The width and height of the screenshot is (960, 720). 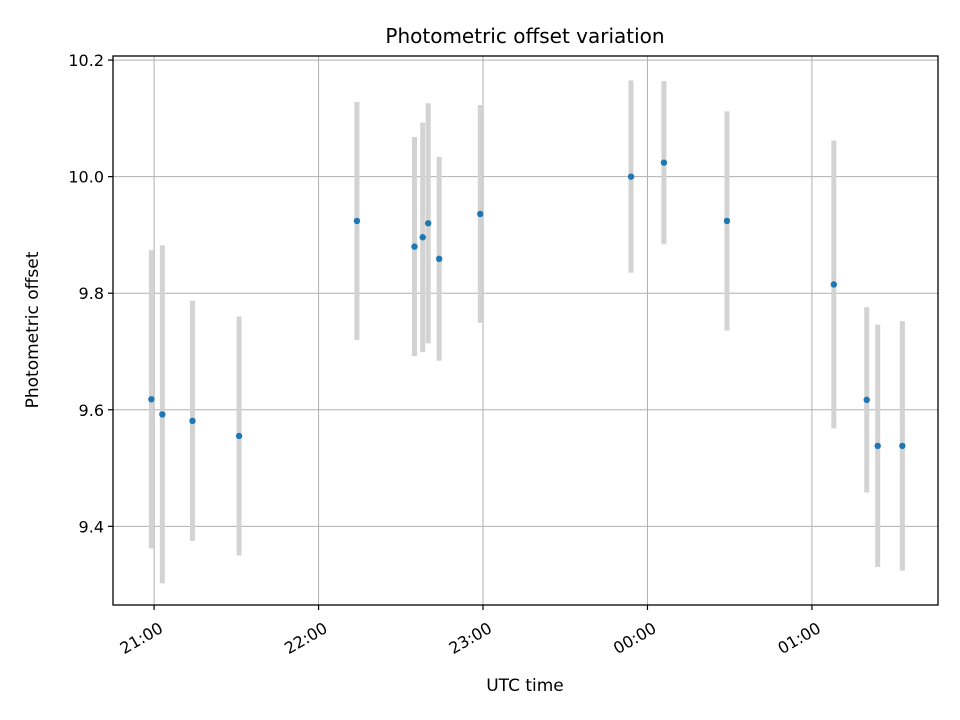 What do you see at coordinates (305, 638) in the screenshot?
I see `x-tick-label: 22:00` at bounding box center [305, 638].